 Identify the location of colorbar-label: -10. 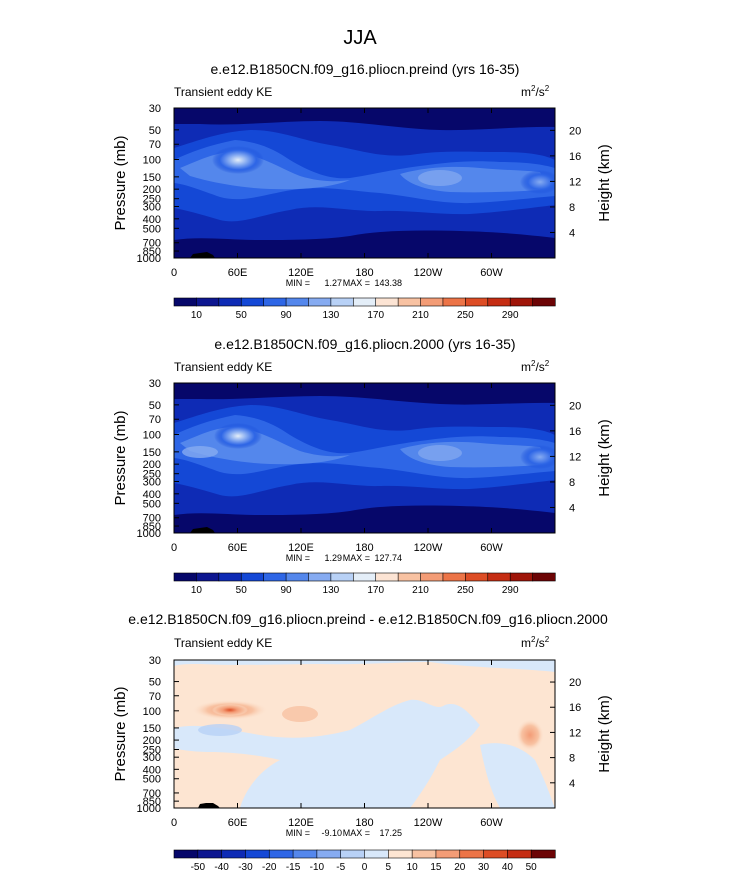
(317, 867).